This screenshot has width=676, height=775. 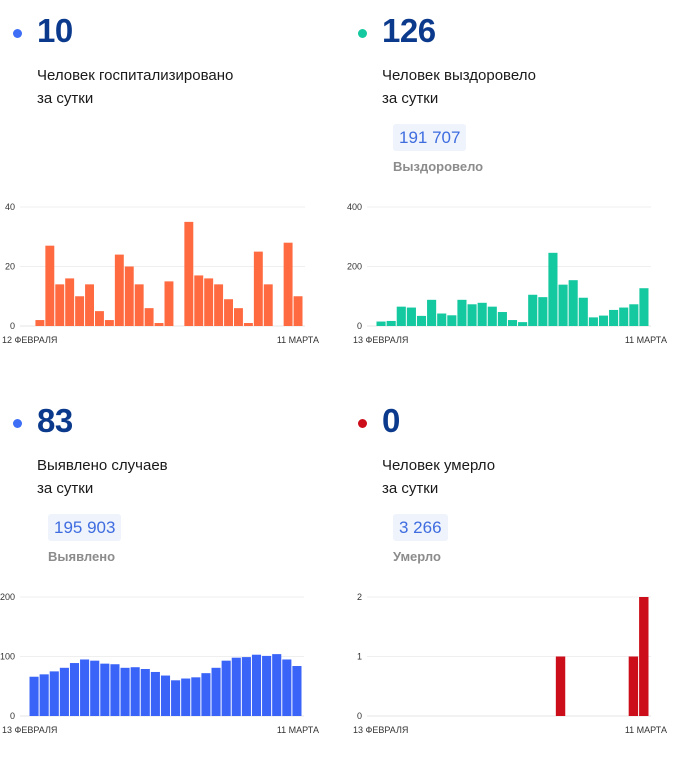 I want to click on stat-label-line1: Человек умерло, so click(x=439, y=465).